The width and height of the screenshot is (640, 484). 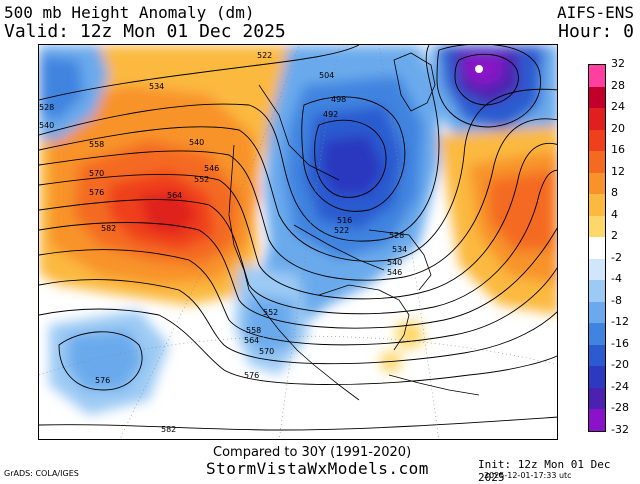 I want to click on grads-credit: GrADS: COLA/IGES, so click(x=41, y=473).